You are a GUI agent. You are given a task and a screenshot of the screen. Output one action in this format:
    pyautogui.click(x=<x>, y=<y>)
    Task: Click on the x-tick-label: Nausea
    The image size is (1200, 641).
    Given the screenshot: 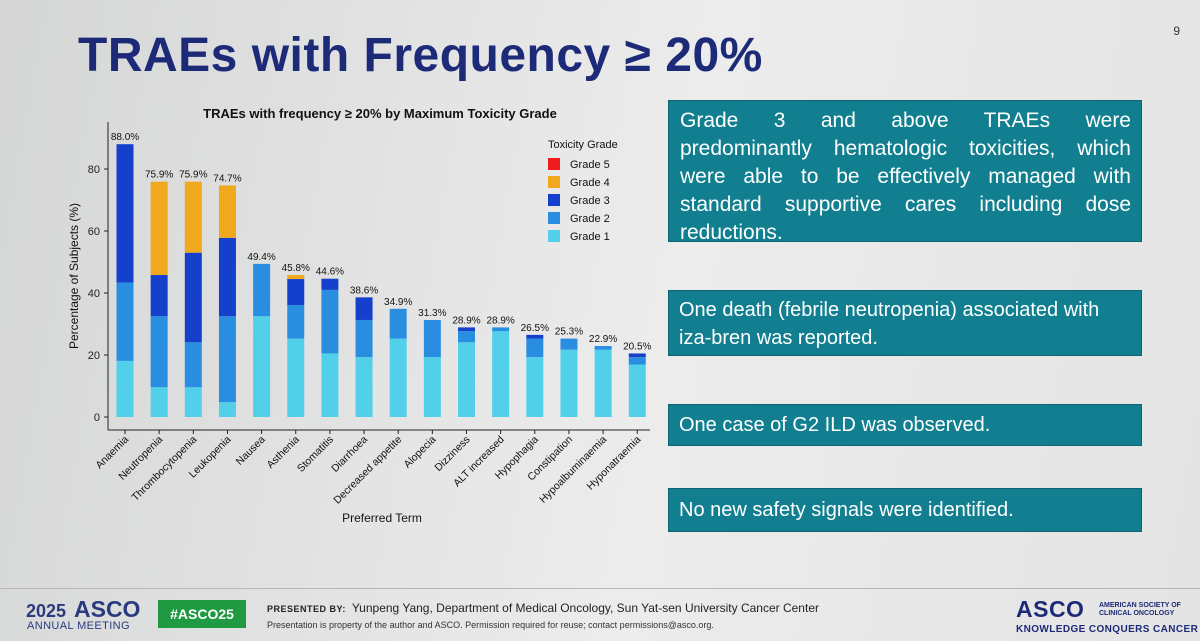 What is the action you would take?
    pyautogui.click(x=251, y=451)
    